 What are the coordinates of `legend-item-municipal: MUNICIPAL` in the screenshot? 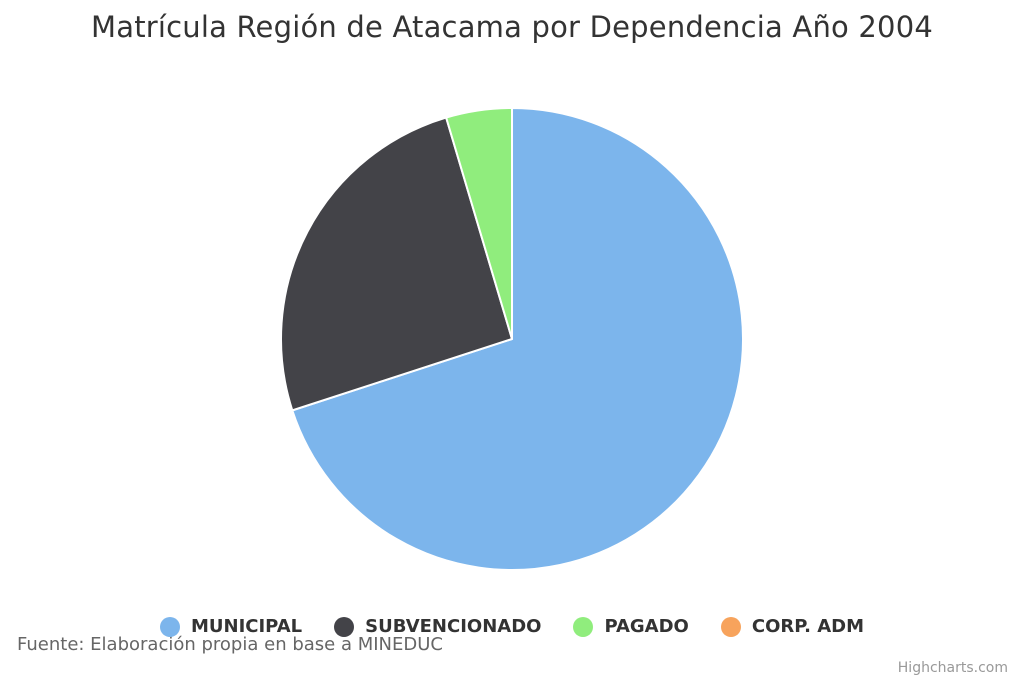 It's located at (231, 626).